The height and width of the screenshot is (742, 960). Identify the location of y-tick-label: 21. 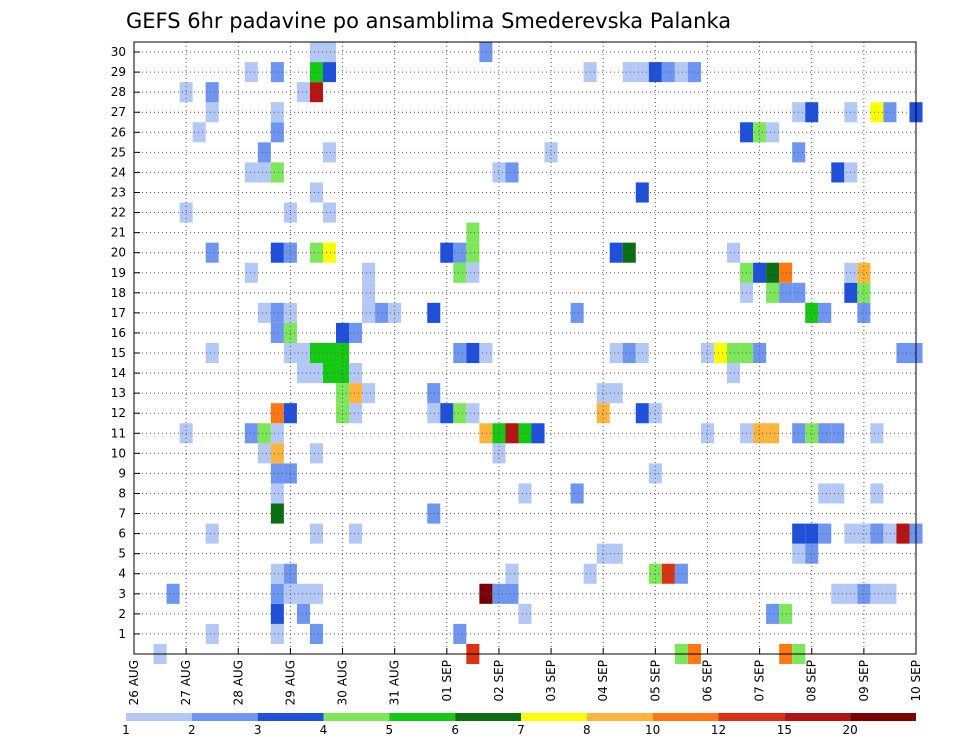
(118, 233).